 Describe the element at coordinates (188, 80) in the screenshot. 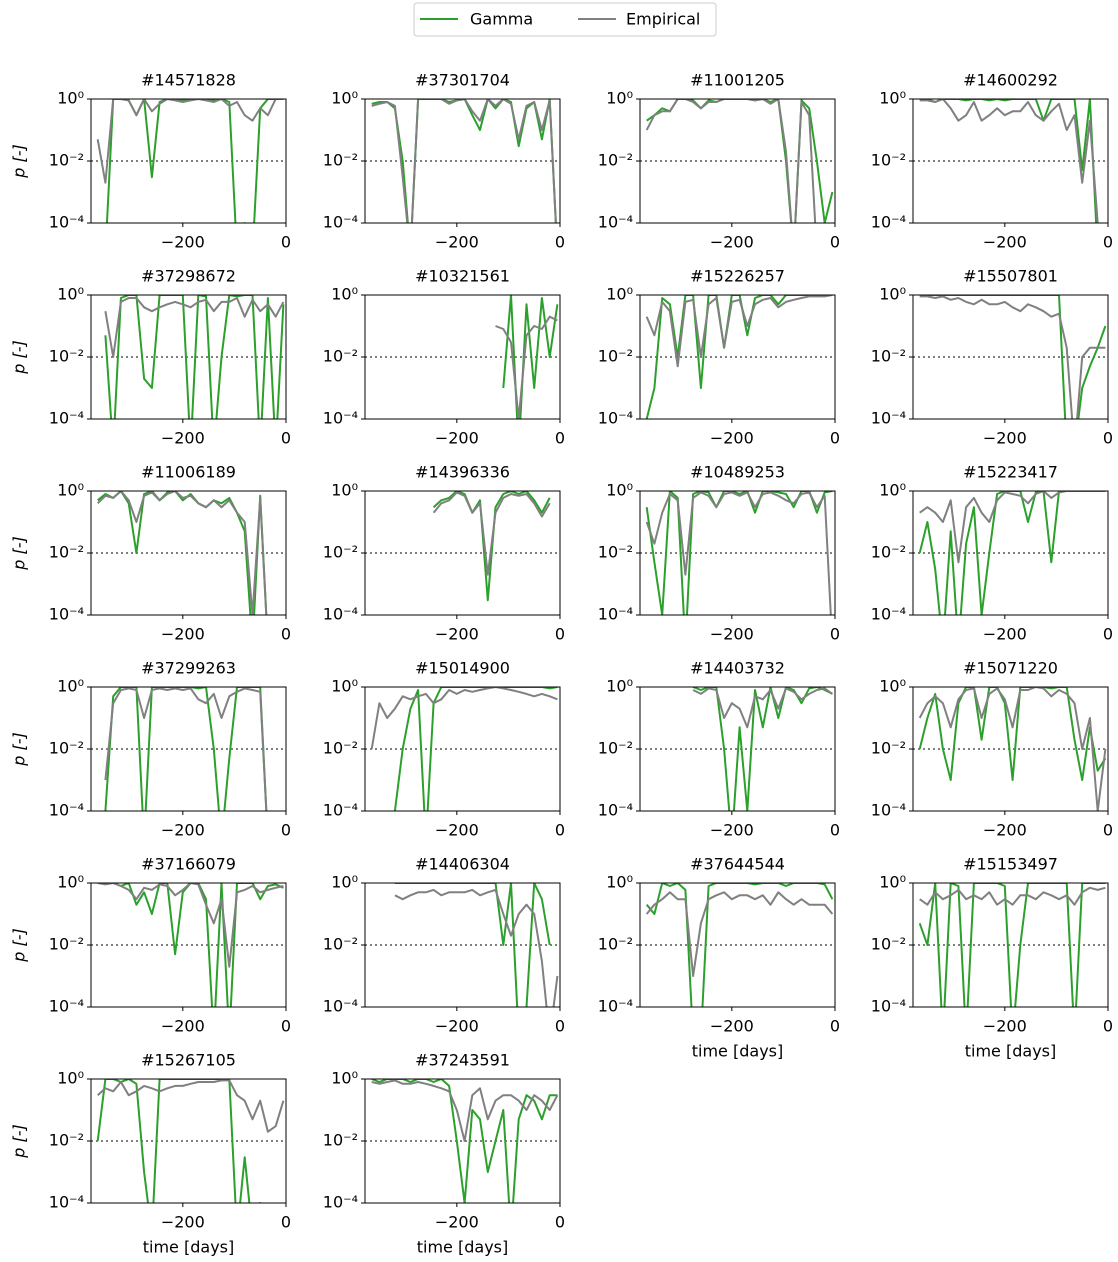

I see `subplot-title: #14571828` at that location.